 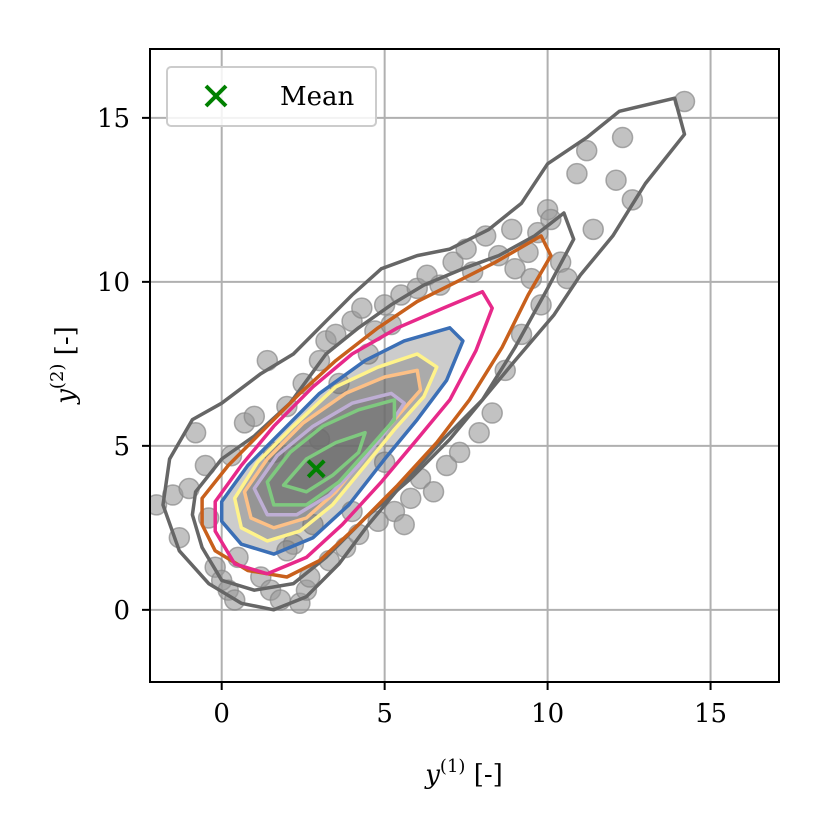 What do you see at coordinates (64, 365) in the screenshot?
I see `y-axis-label: y(2) [-]` at bounding box center [64, 365].